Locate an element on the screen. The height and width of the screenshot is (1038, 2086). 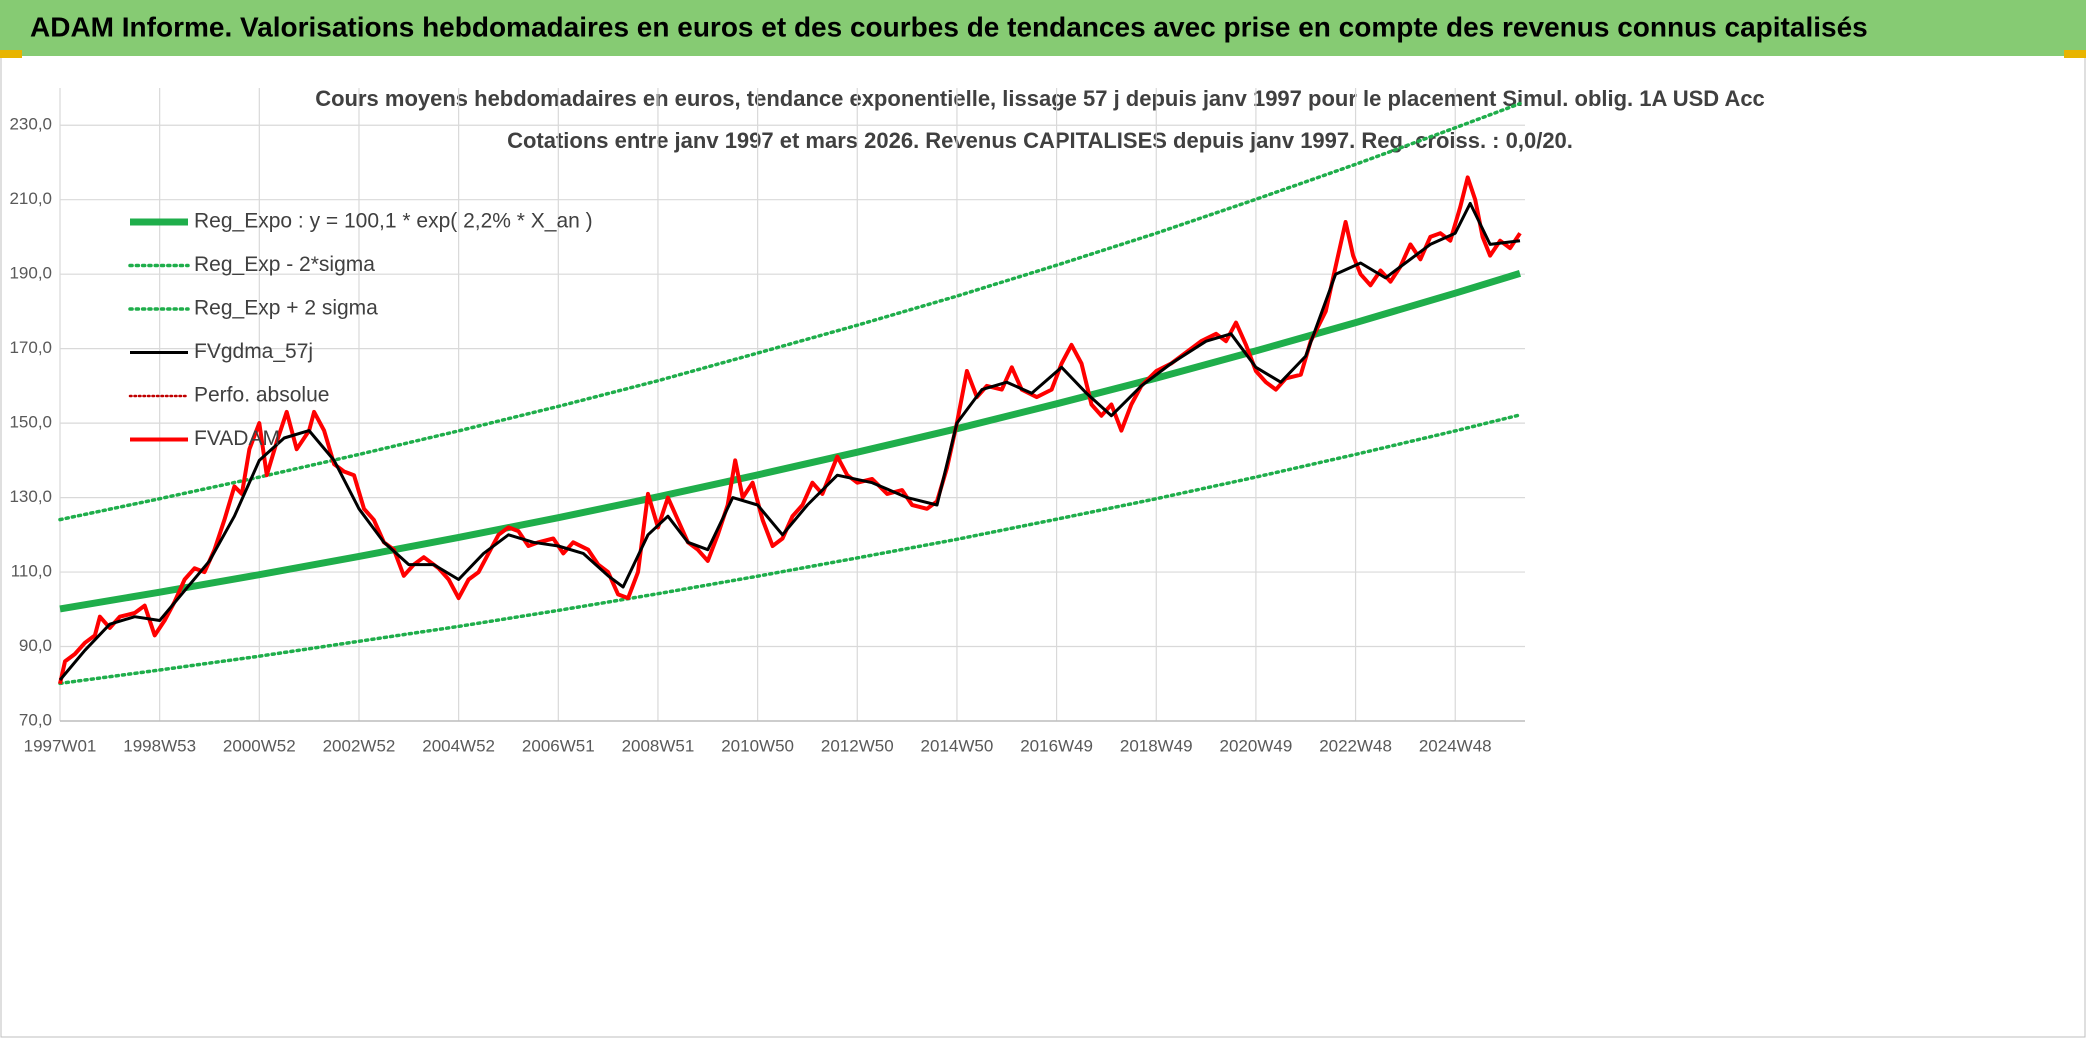
x-tick-label: 2008W51 is located at coordinates (658, 745).